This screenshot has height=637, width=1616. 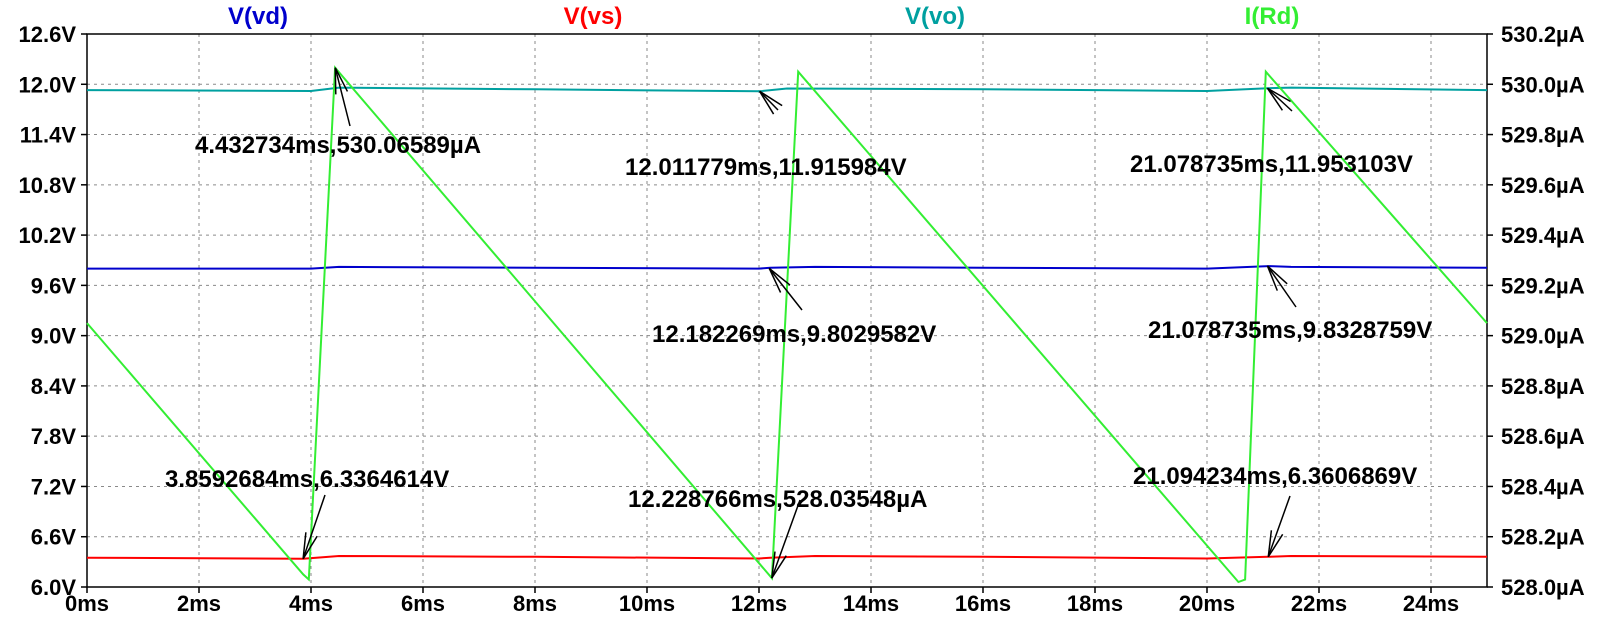 I want to click on y-left-tick-label: 10.2V, so click(x=48, y=235).